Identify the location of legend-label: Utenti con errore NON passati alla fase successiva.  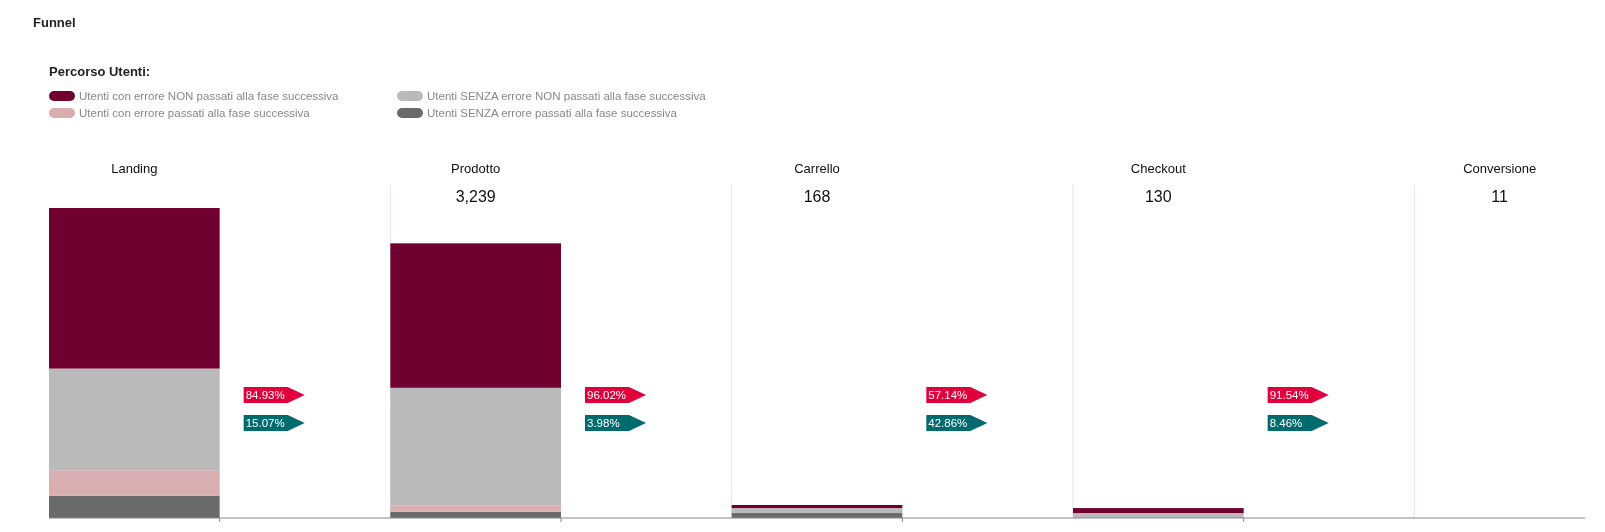
(209, 96).